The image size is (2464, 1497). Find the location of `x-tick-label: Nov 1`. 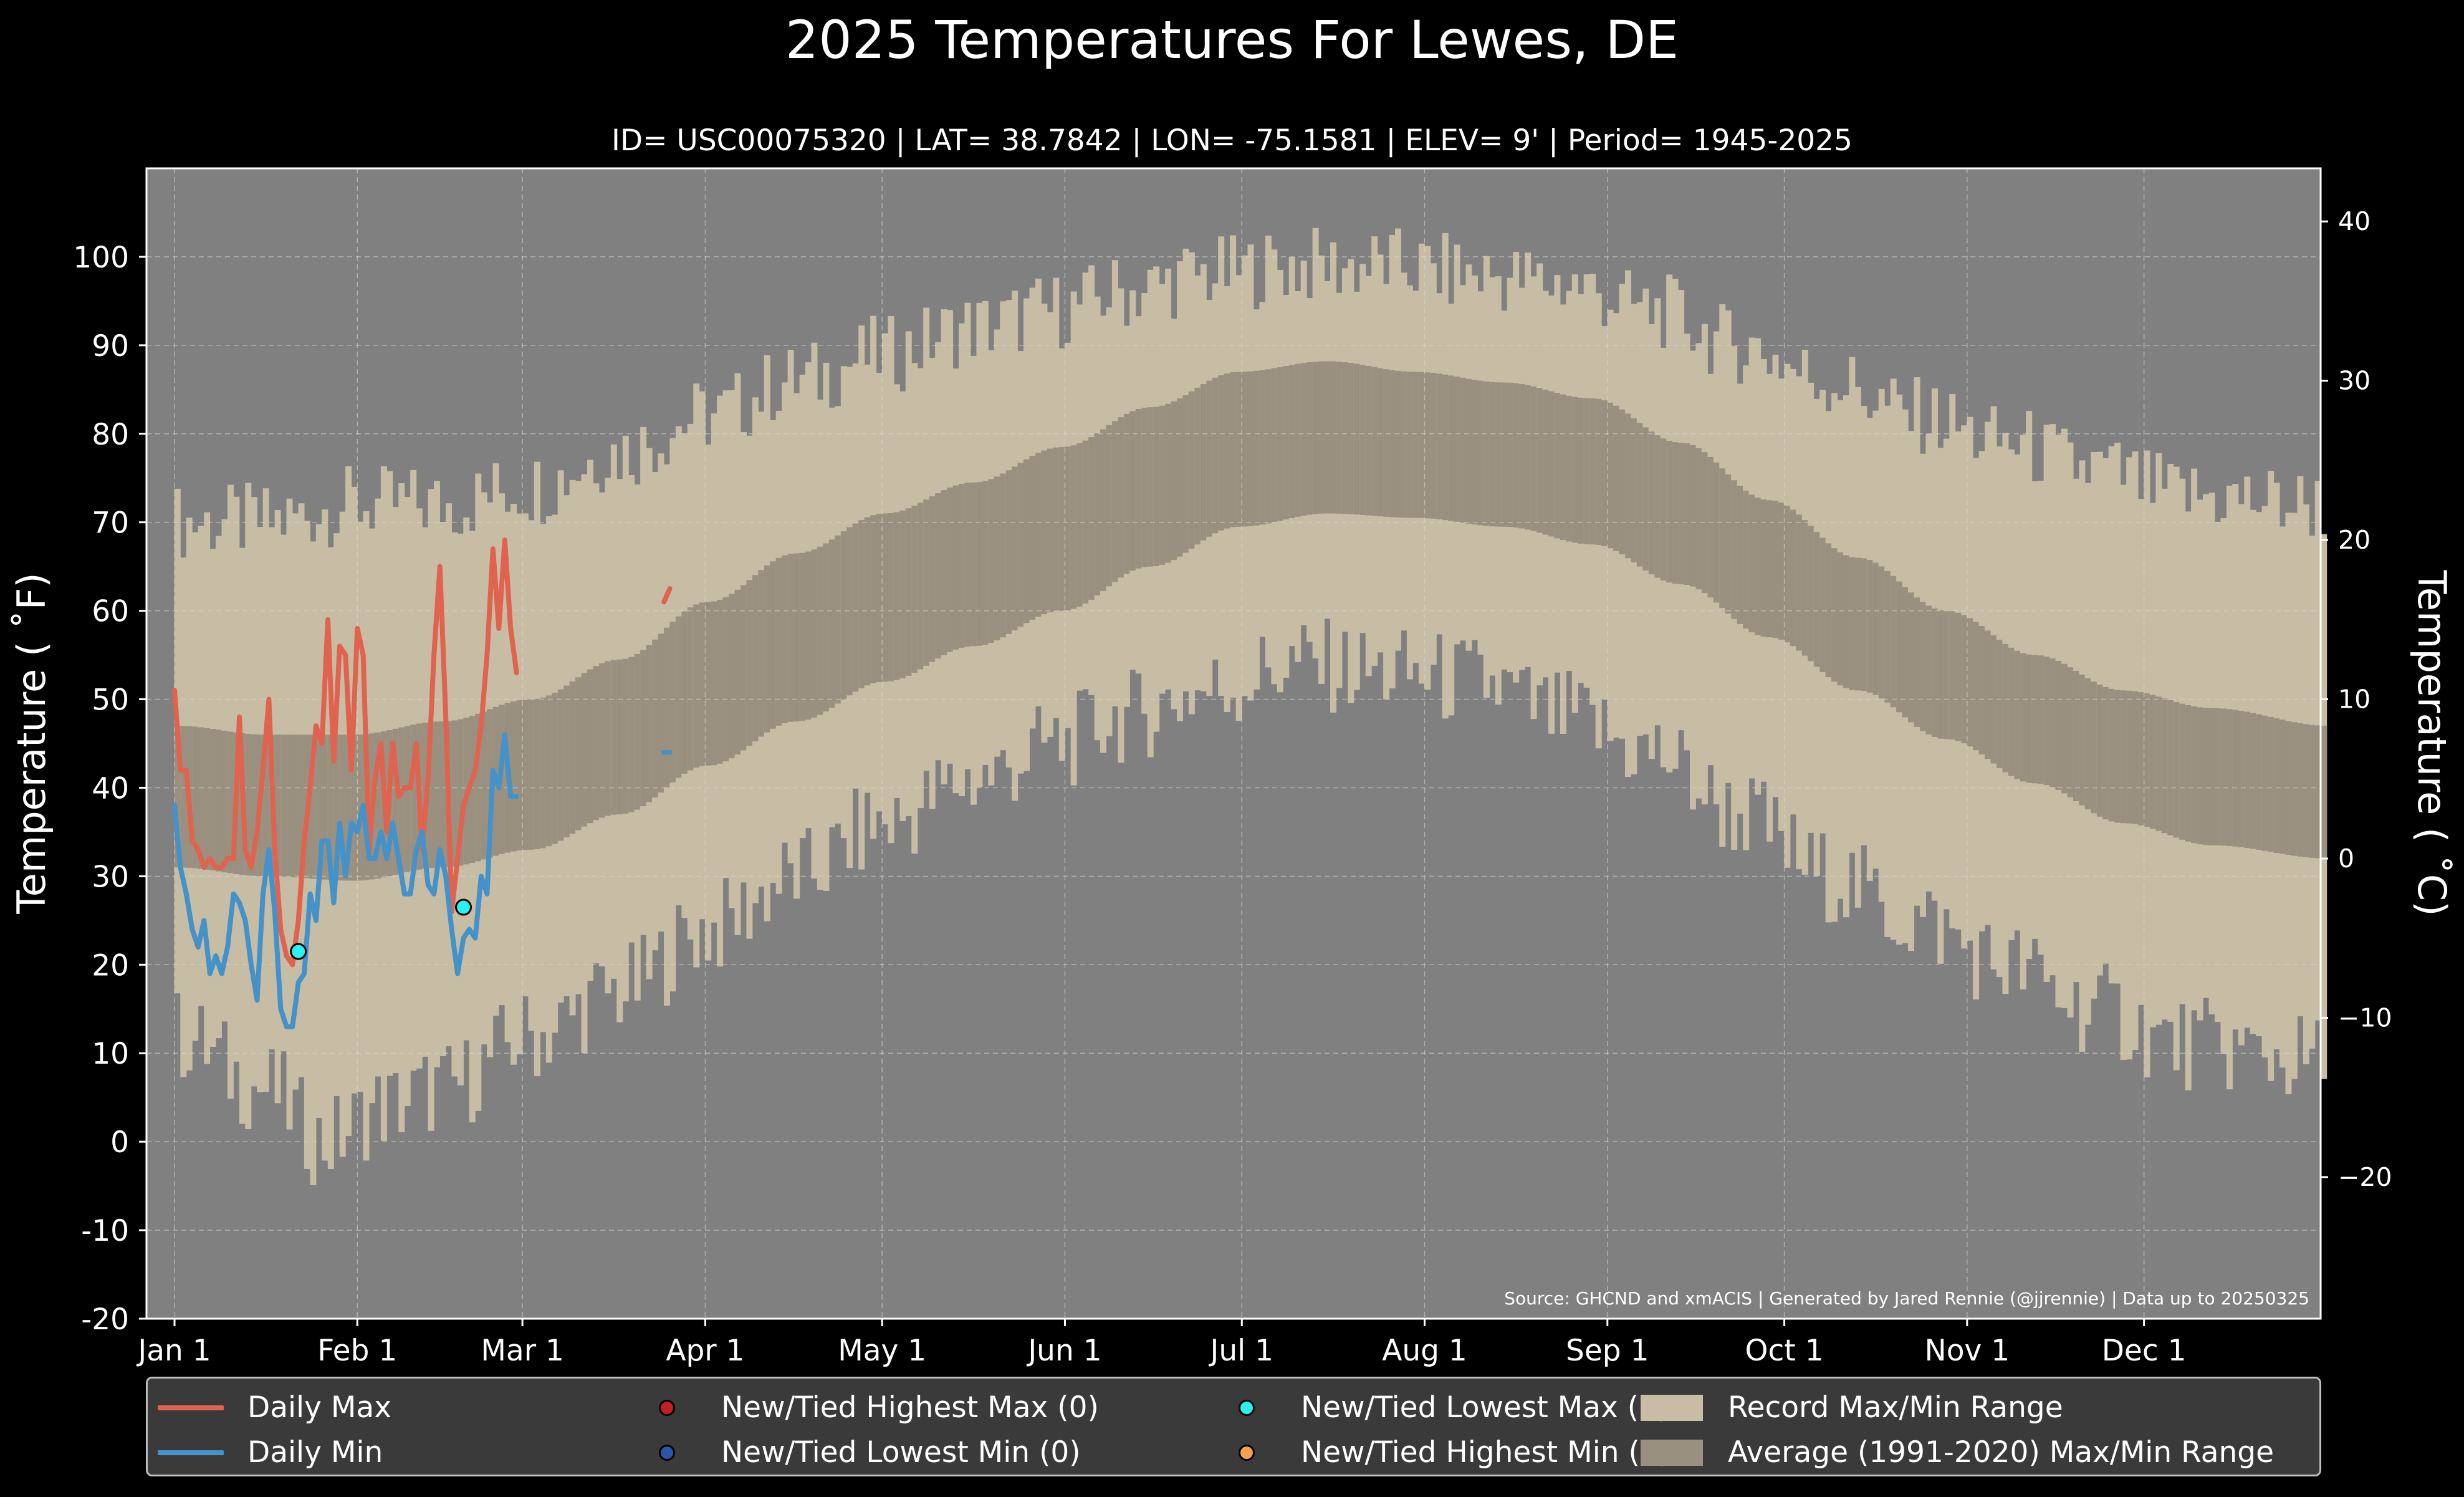

x-tick-label: Nov 1 is located at coordinates (1967, 1351).